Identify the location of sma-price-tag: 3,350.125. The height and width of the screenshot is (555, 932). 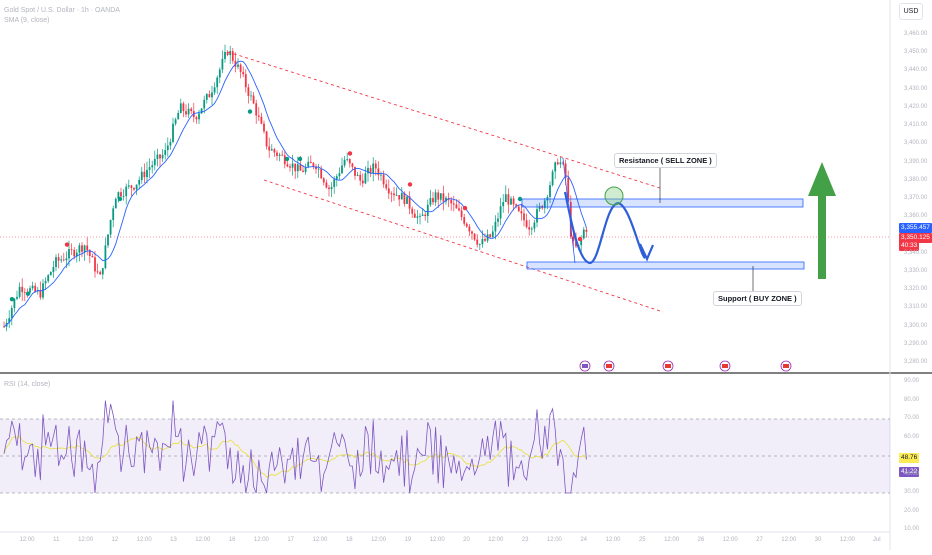
(915, 238).